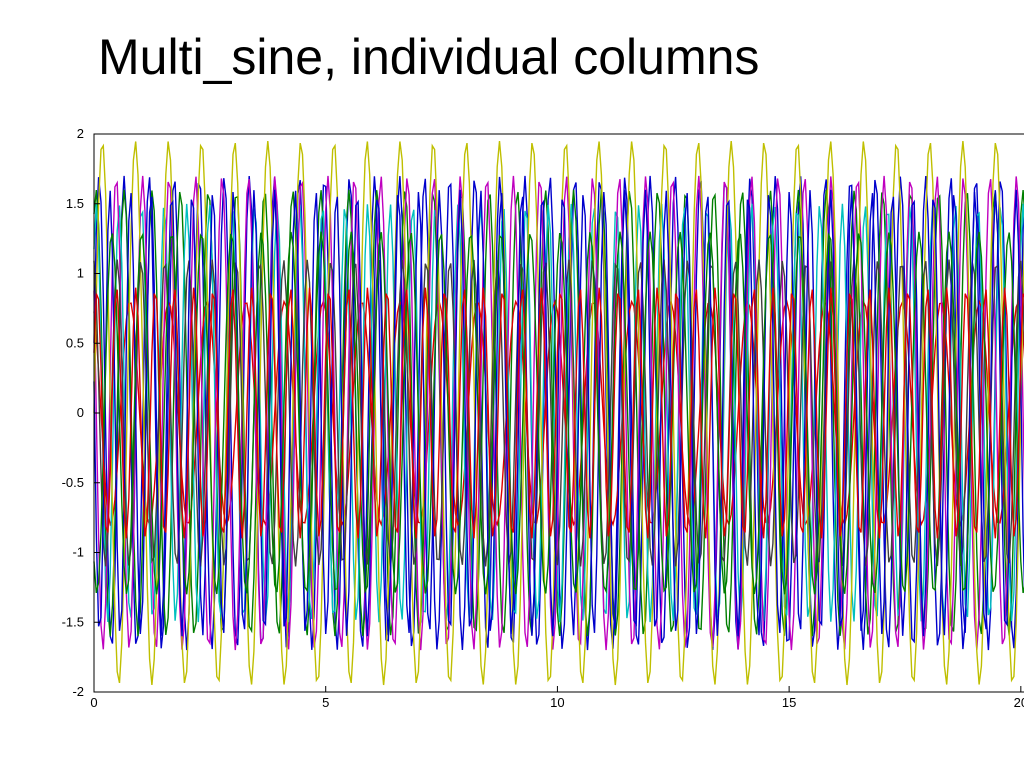 The height and width of the screenshot is (768, 1024). I want to click on x-tick-label: 0, so click(93, 702).